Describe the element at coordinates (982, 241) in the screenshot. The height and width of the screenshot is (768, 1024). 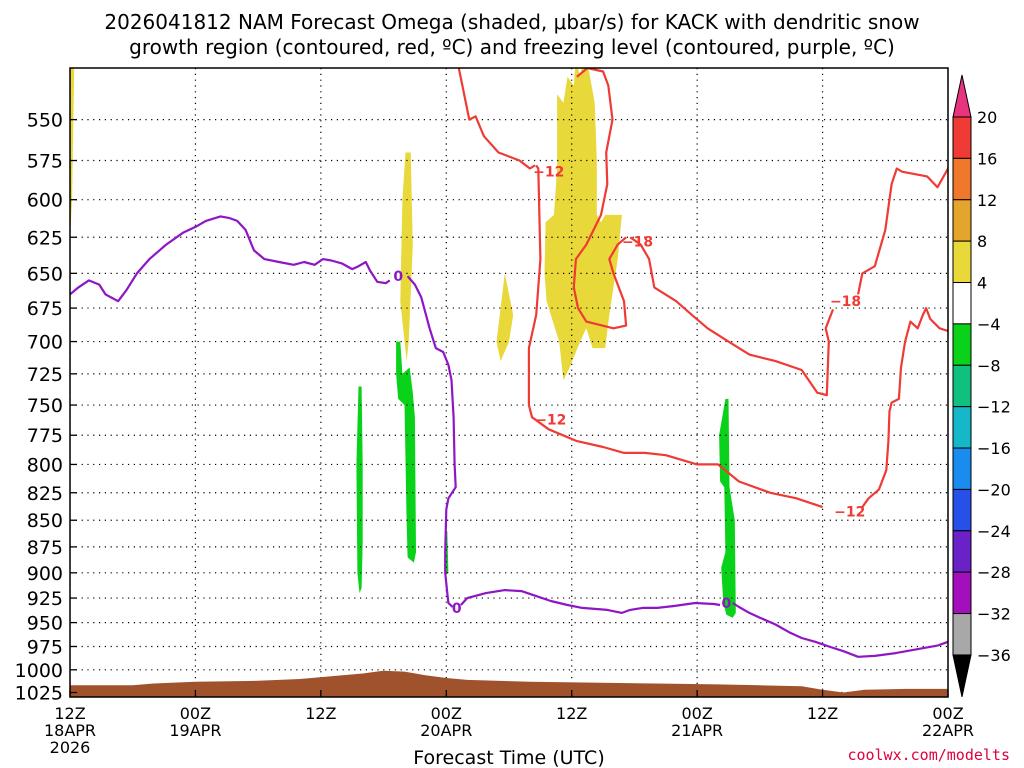
I see `colorbar-label: 8` at that location.